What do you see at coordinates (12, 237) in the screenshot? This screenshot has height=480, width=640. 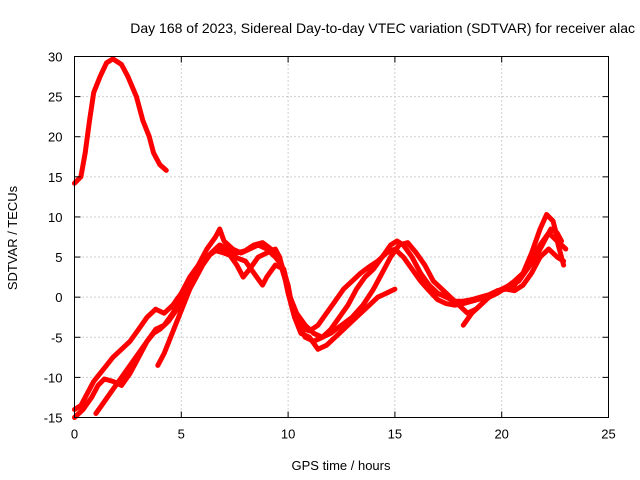 I see `y-axis-label: SDTVAR / TECUs` at bounding box center [12, 237].